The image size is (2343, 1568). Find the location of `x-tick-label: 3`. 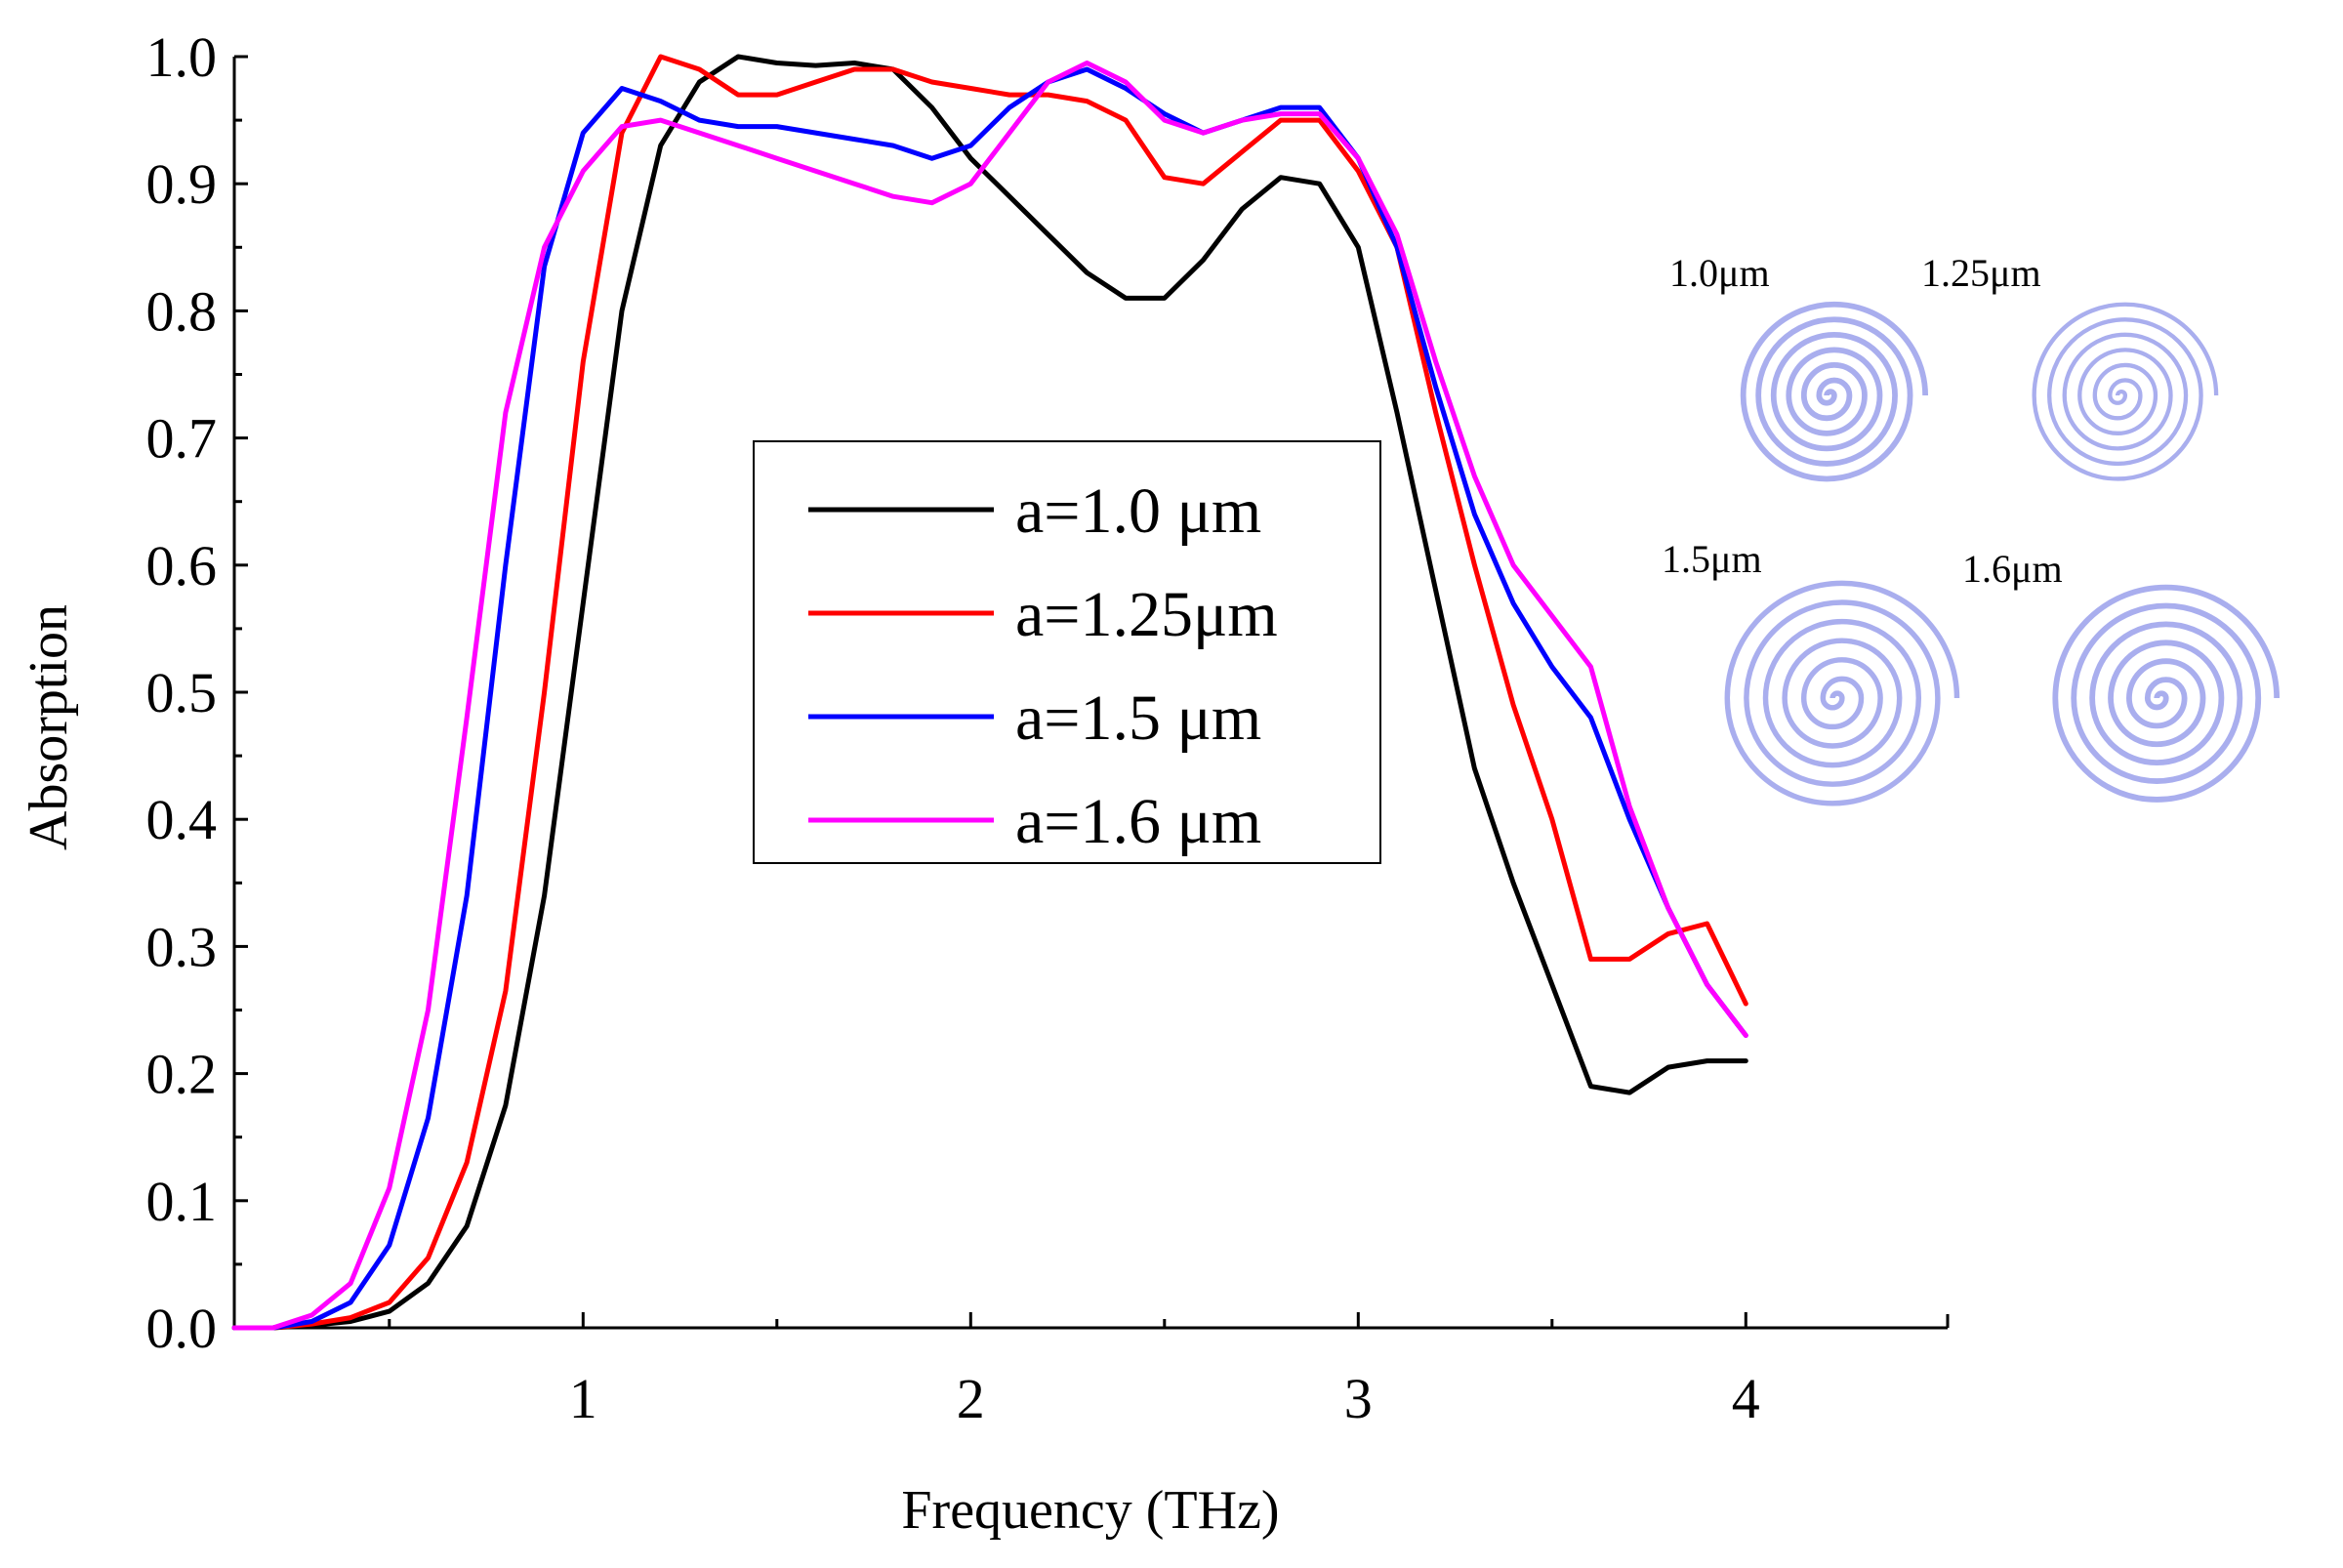

x-tick-label: 3 is located at coordinates (1358, 1398).